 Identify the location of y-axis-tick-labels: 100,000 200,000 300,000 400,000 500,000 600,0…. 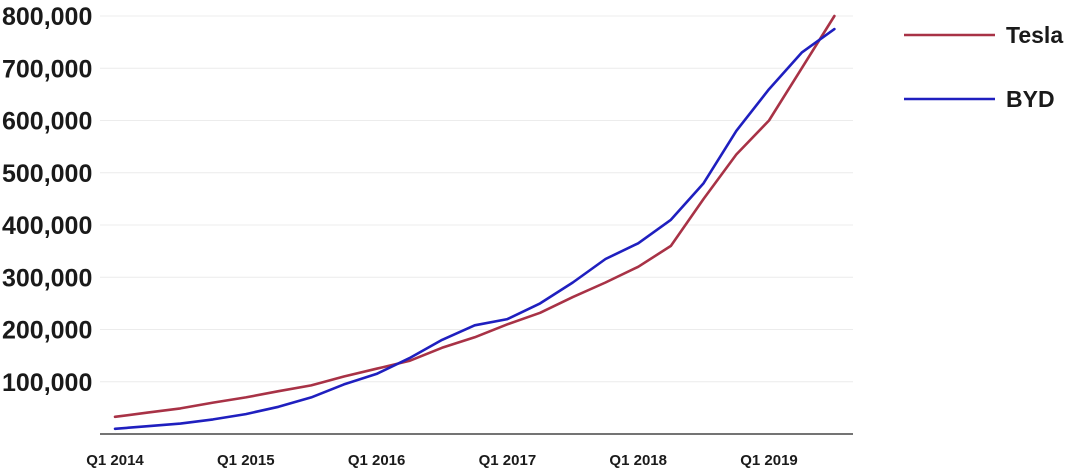
(47, 200).